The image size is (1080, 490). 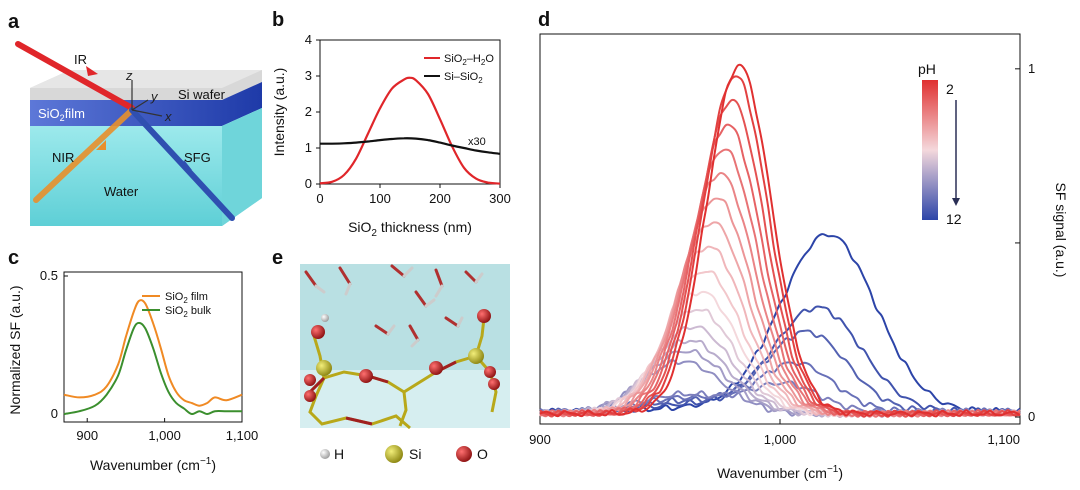 What do you see at coordinates (1031, 68) in the screenshot?
I see `panel-d-ytick-label: 1` at bounding box center [1031, 68].